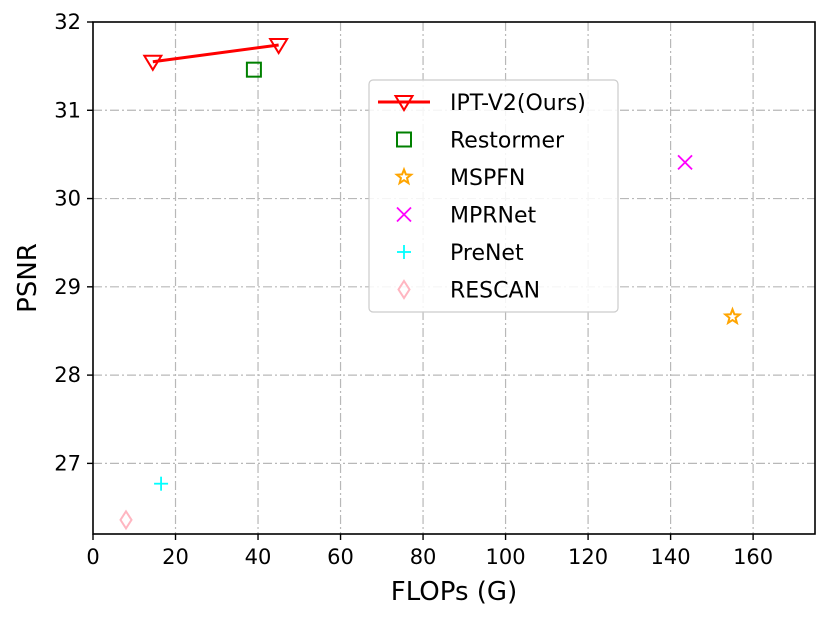 This screenshot has width=830, height=619. I want to click on series-prenet, so click(161, 483).